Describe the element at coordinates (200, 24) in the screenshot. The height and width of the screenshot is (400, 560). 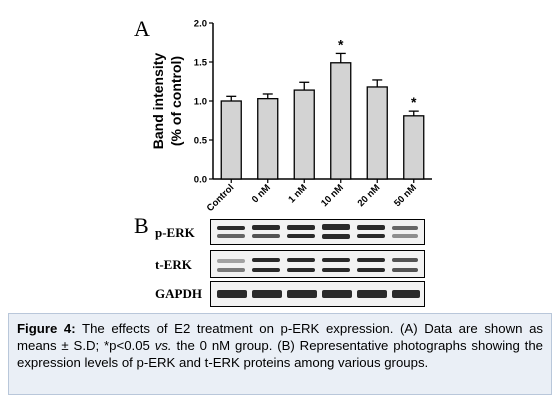
I see `y-tick-label: 2.0` at that location.